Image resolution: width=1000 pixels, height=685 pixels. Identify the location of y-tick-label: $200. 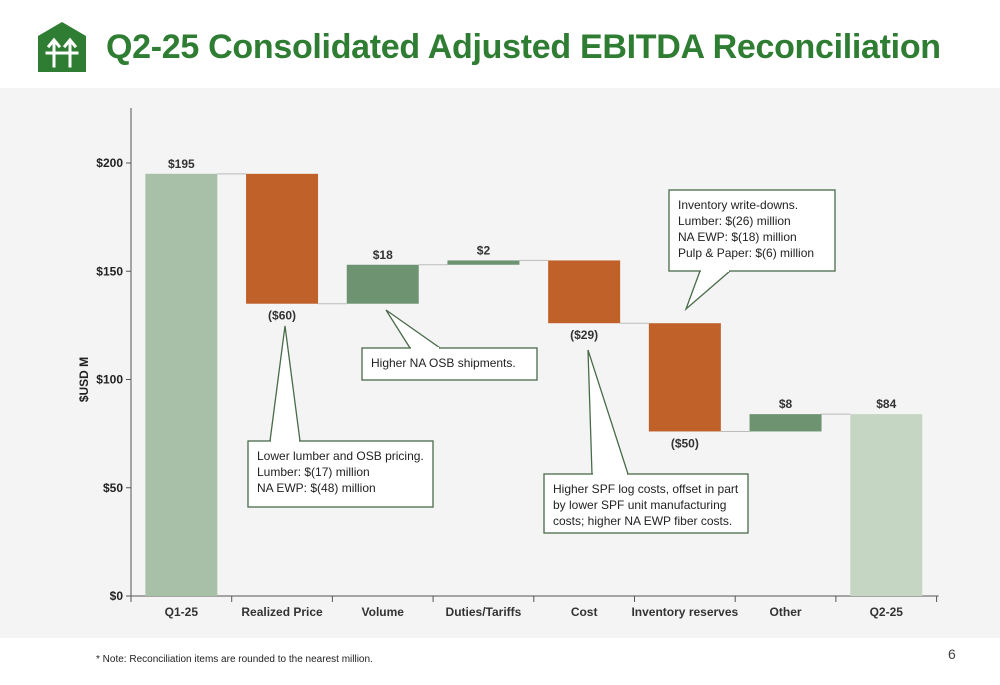
(109, 163).